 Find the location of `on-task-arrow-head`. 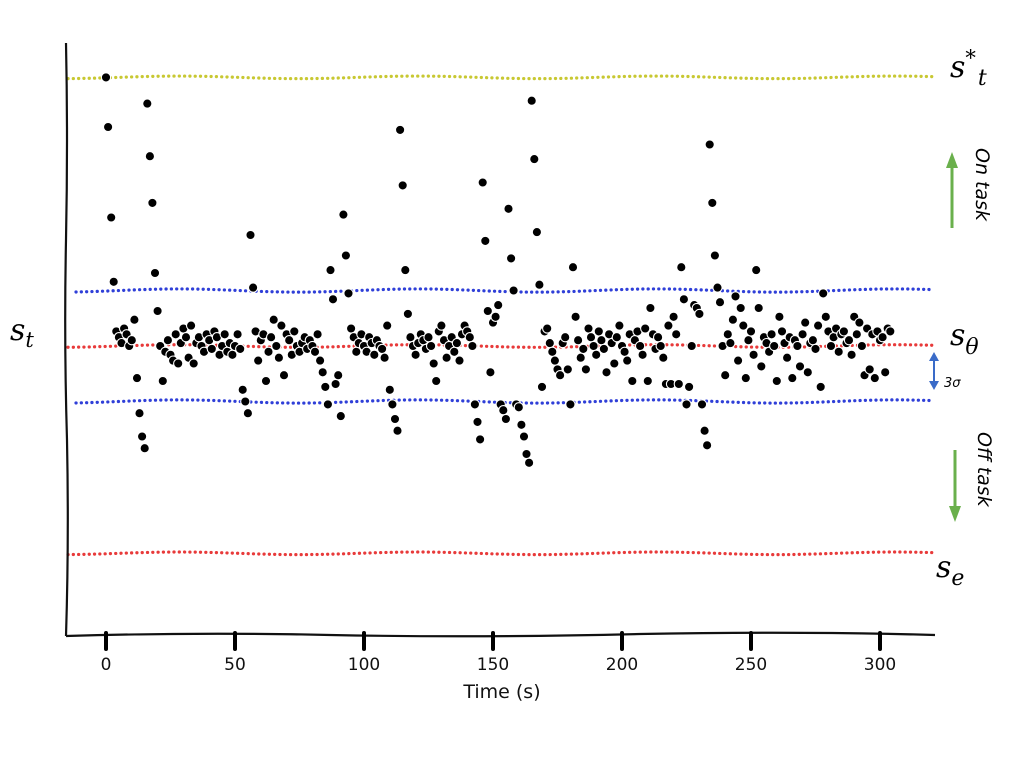

on-task-arrow-head is located at coordinates (952, 160).